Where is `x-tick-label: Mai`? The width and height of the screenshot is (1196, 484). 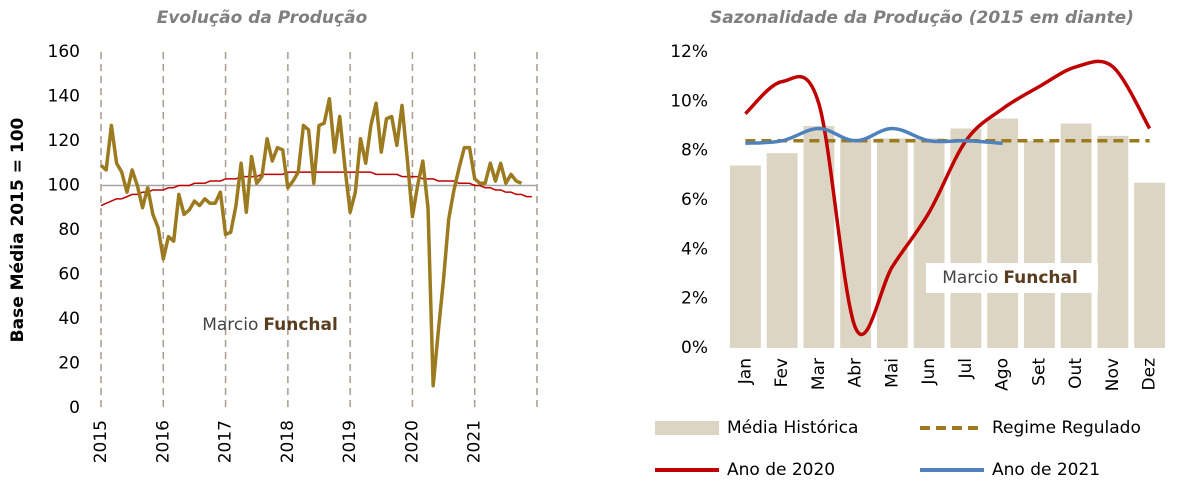
x-tick-label: Mai is located at coordinates (892, 373).